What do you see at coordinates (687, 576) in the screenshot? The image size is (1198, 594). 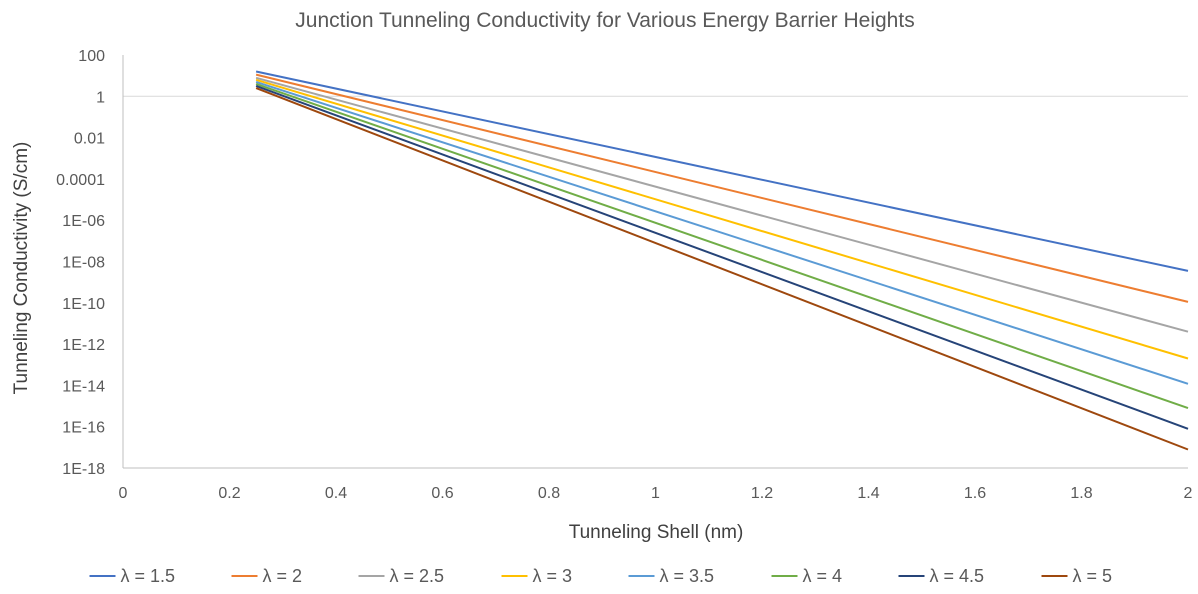 I see `legend-label: λ = 3.5` at bounding box center [687, 576].